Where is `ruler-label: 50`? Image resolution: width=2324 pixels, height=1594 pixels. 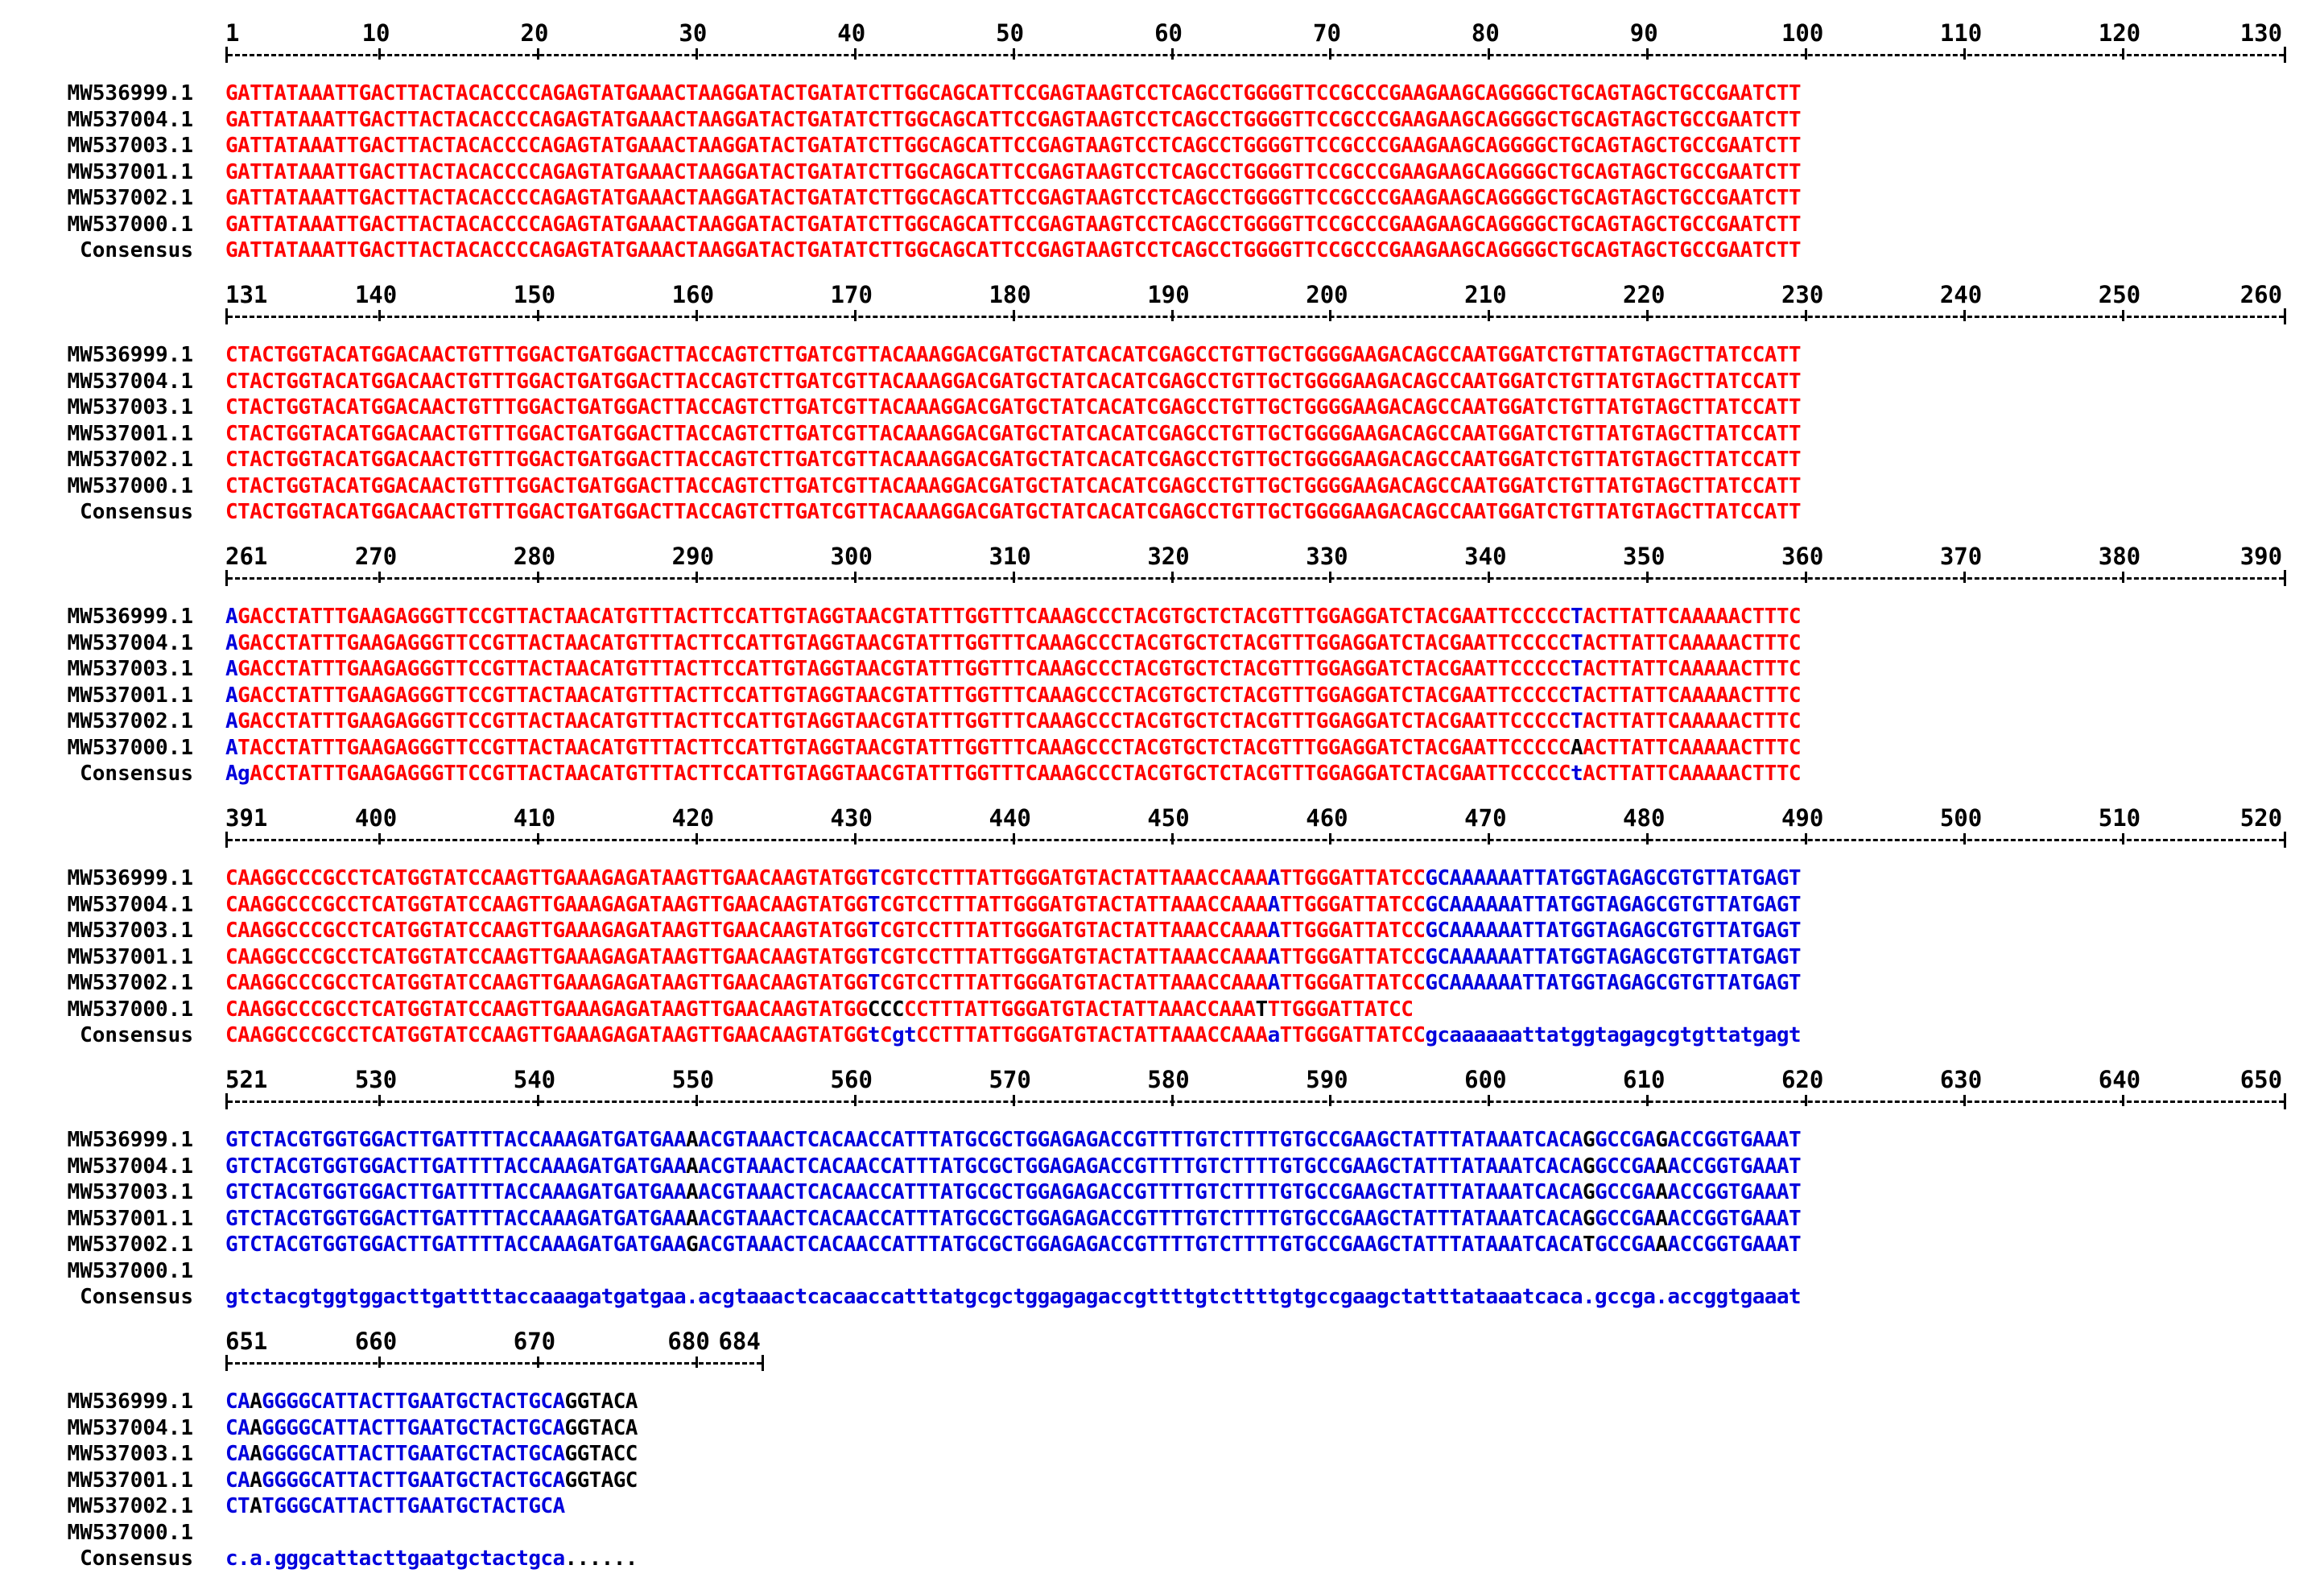 ruler-label: 50 is located at coordinates (1010, 33).